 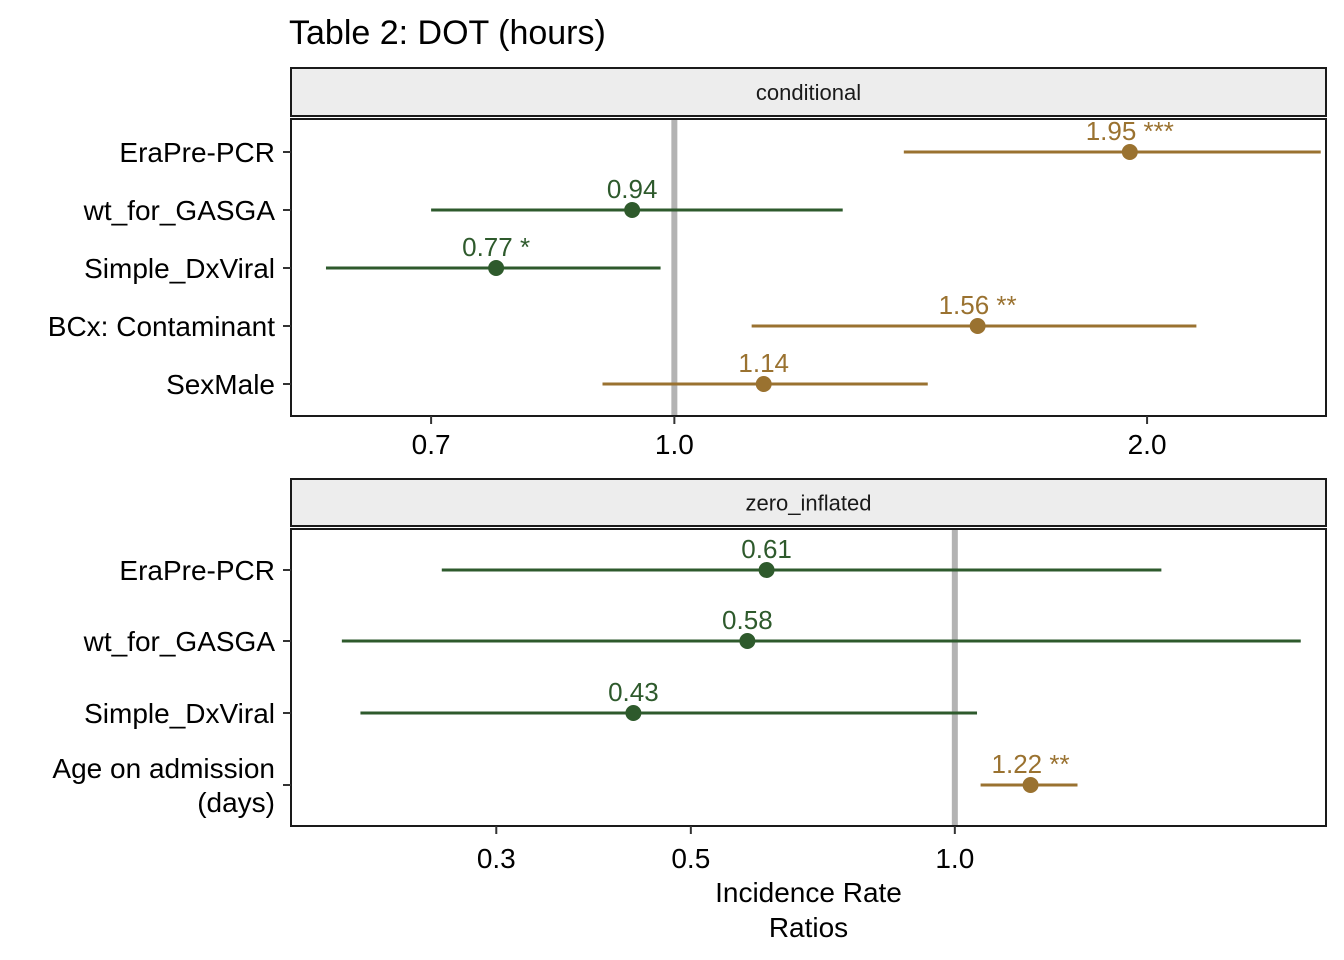 I want to click on x-tick-label: 0.3, so click(x=496, y=858).